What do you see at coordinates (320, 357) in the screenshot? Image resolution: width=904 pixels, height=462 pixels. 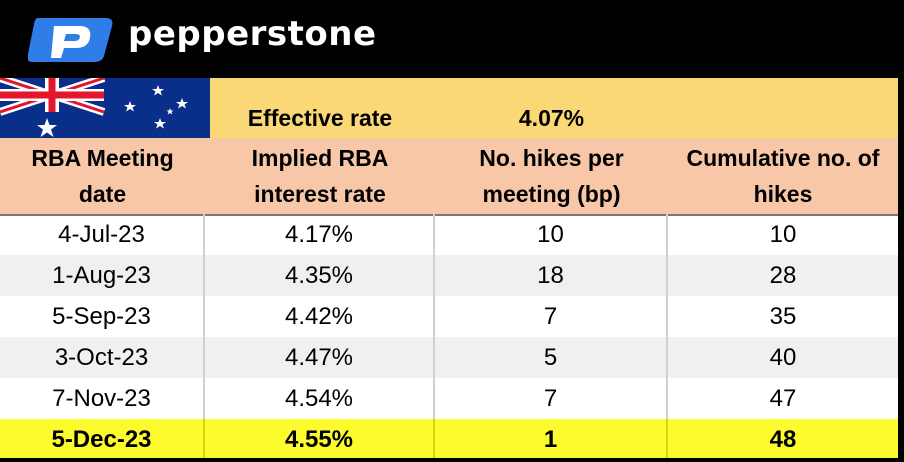 I see `cell-rate: 4.47%` at bounding box center [320, 357].